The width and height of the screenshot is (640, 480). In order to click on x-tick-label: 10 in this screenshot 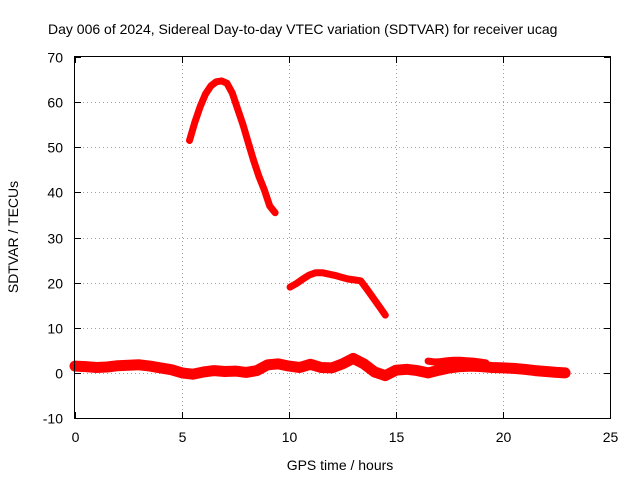, I will do `click(290, 437)`.